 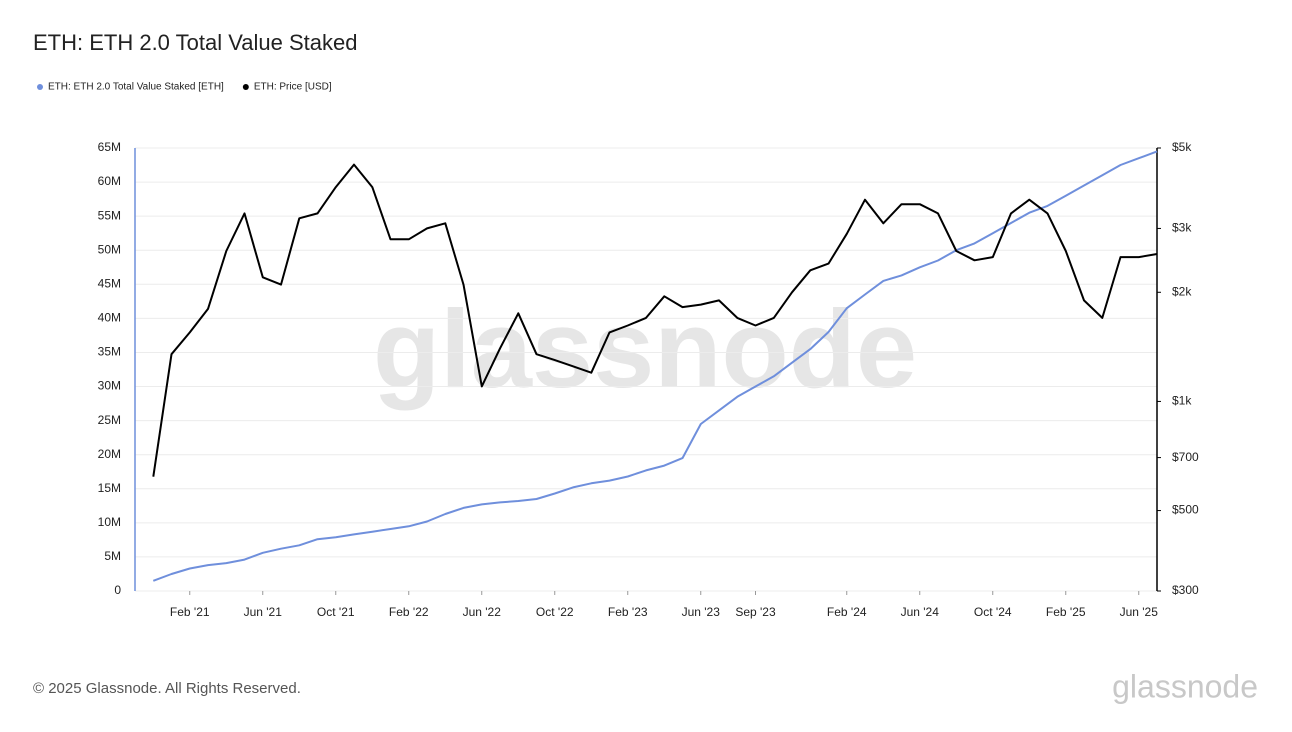 I want to click on legend-label: ETH: Price [USD], so click(x=293, y=87).